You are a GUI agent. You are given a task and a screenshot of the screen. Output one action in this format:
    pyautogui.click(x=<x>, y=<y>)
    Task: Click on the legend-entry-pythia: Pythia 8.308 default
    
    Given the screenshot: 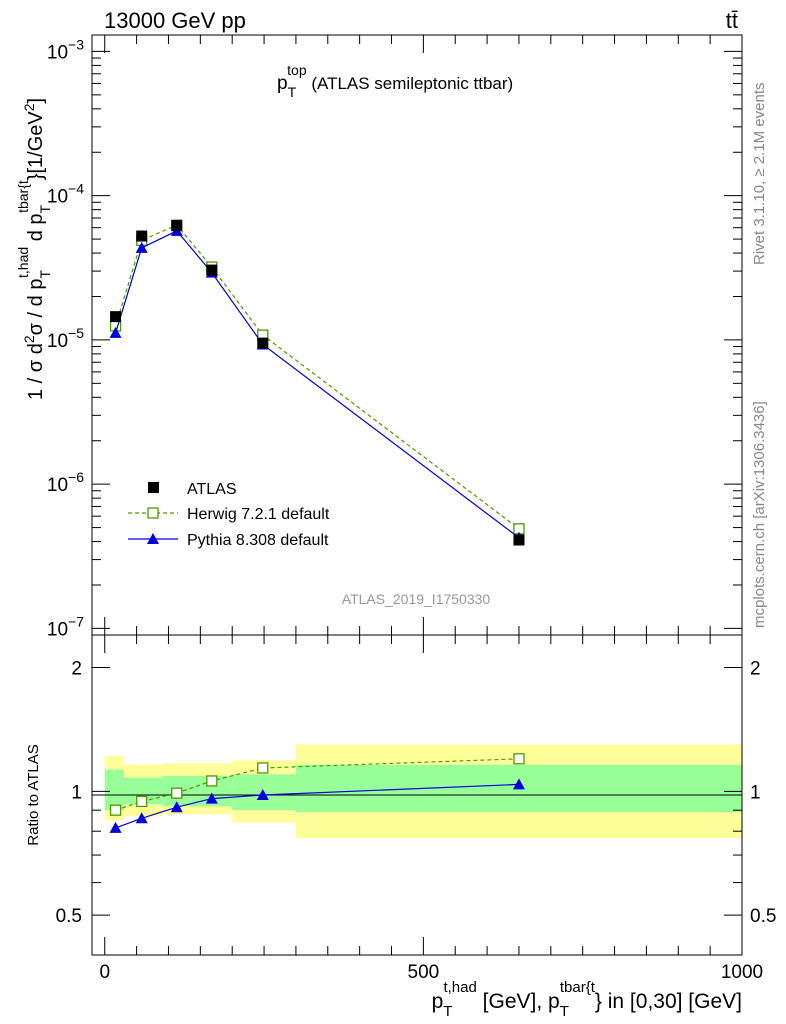 What is the action you would take?
    pyautogui.click(x=228, y=540)
    